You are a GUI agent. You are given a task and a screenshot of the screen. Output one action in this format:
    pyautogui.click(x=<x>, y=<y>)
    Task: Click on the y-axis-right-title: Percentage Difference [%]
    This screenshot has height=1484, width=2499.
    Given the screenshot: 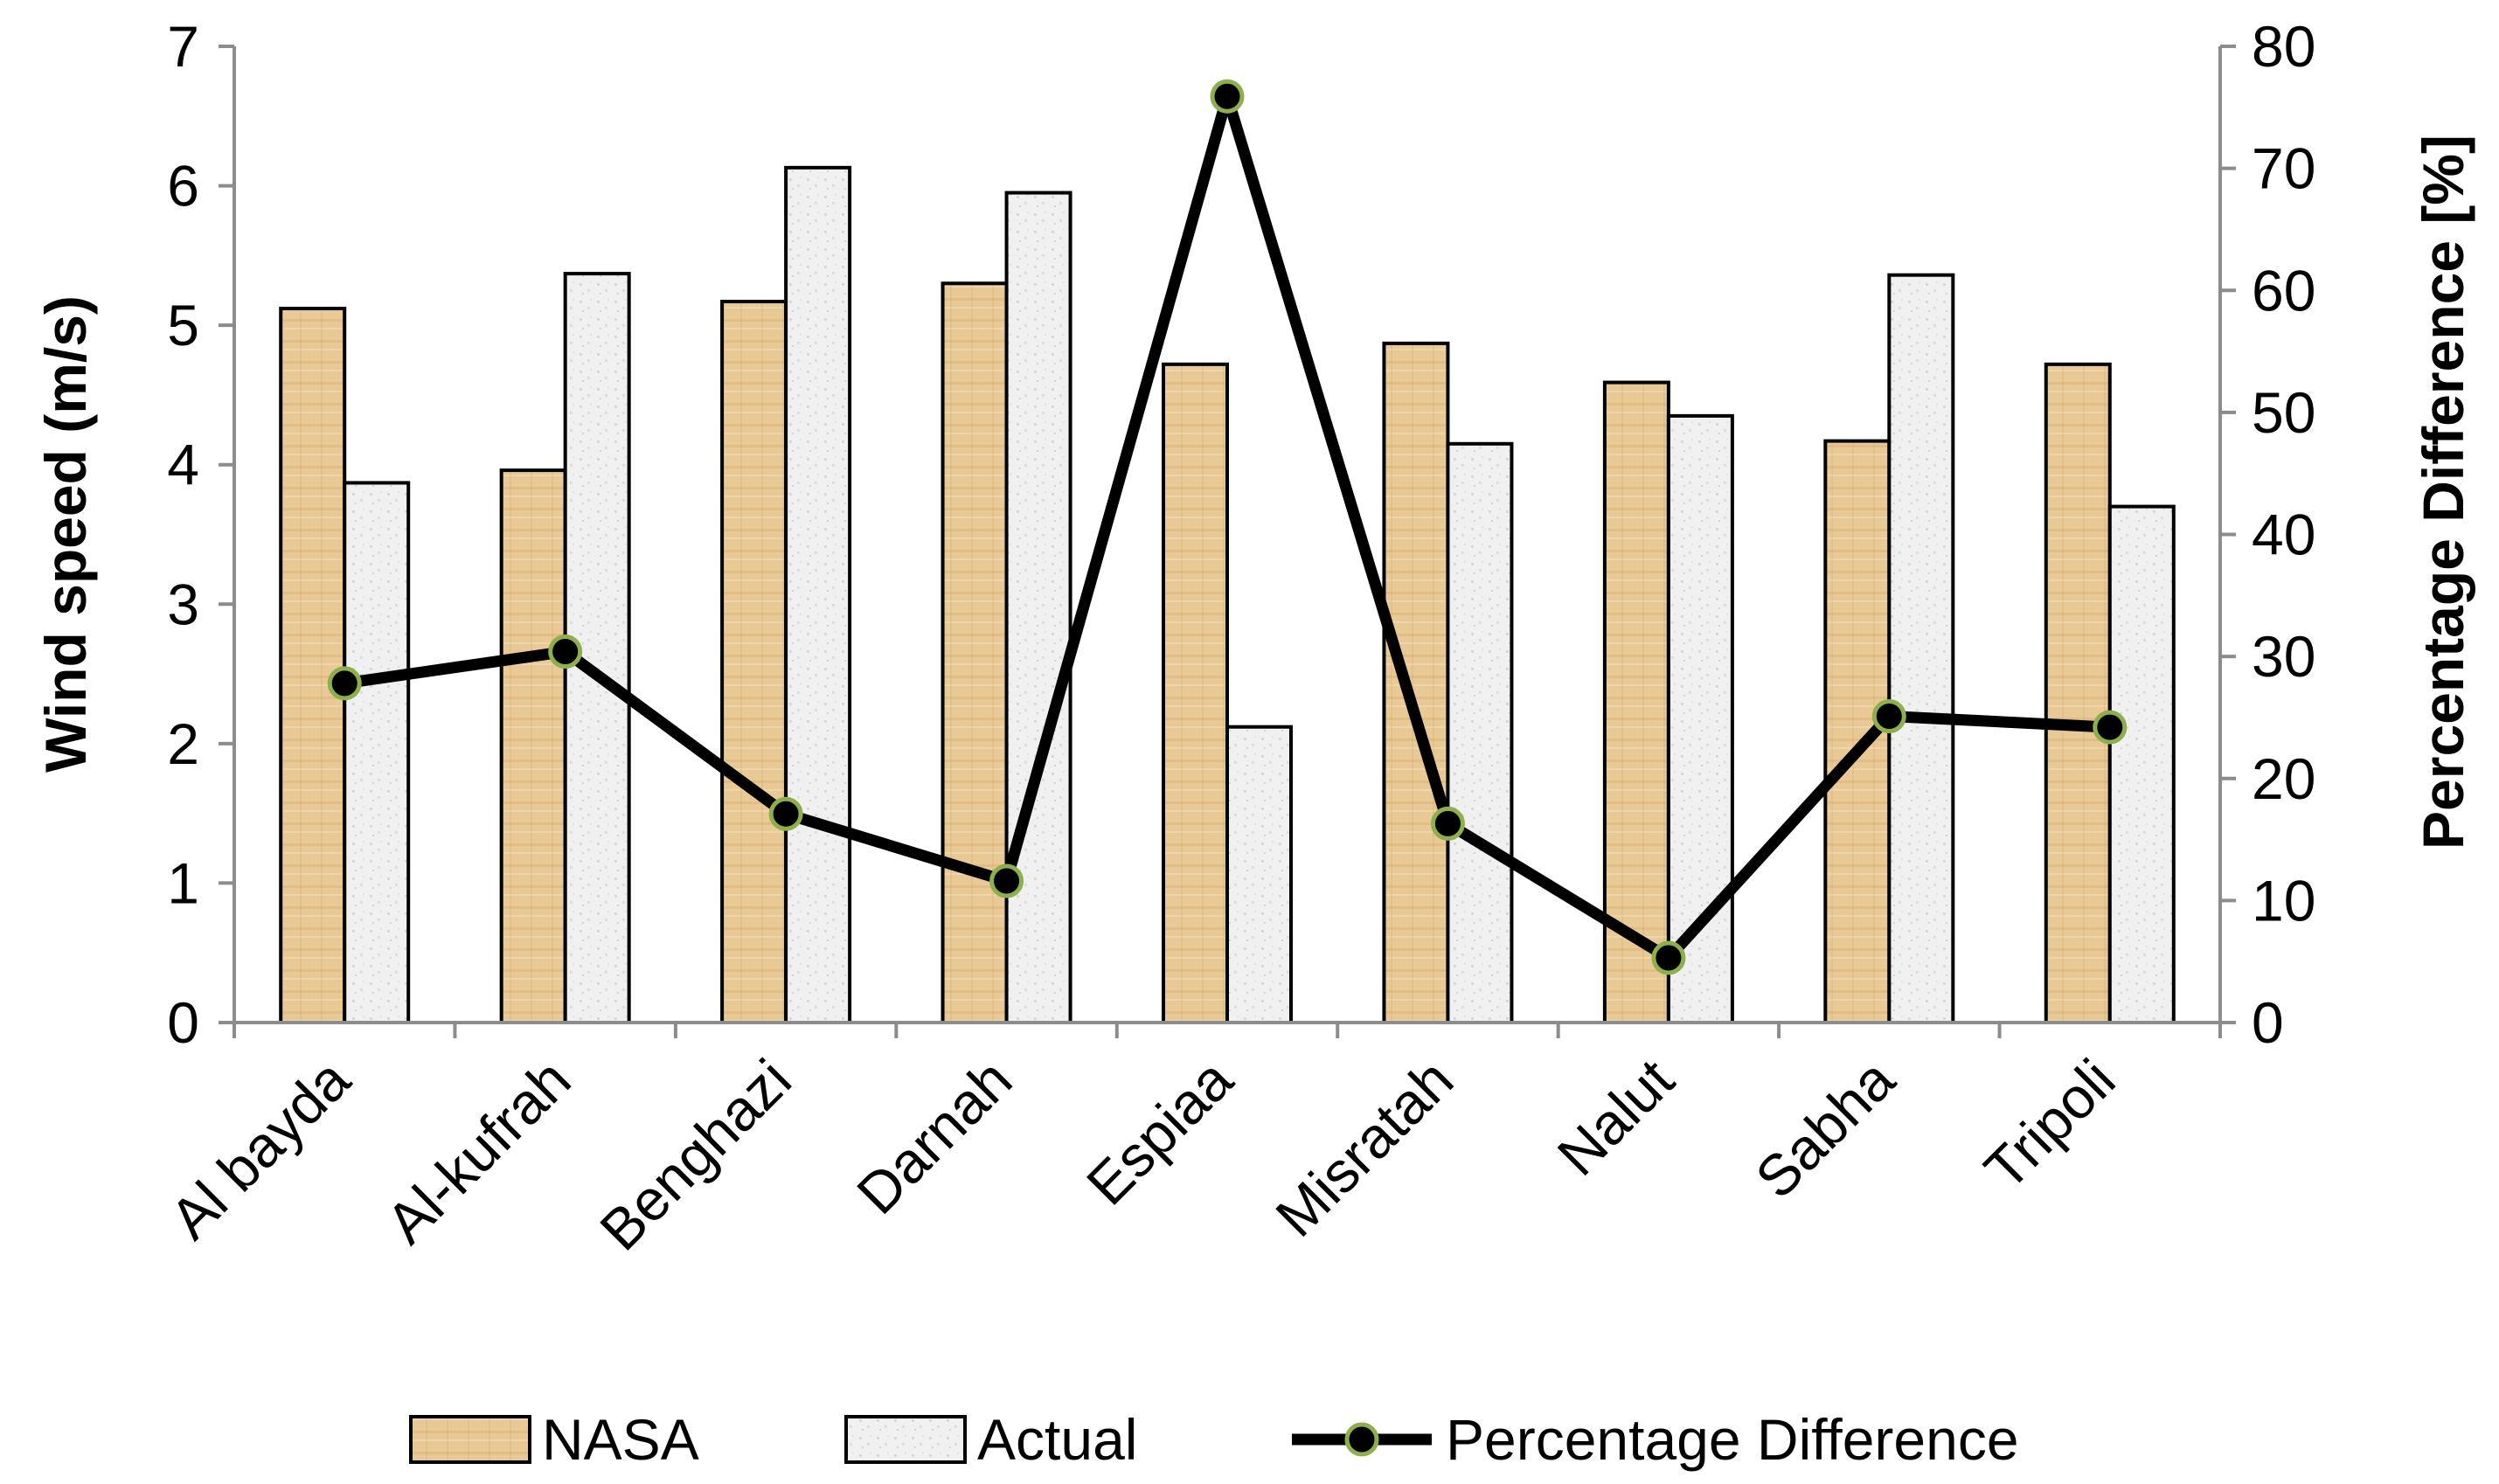 What is the action you would take?
    pyautogui.click(x=2443, y=492)
    